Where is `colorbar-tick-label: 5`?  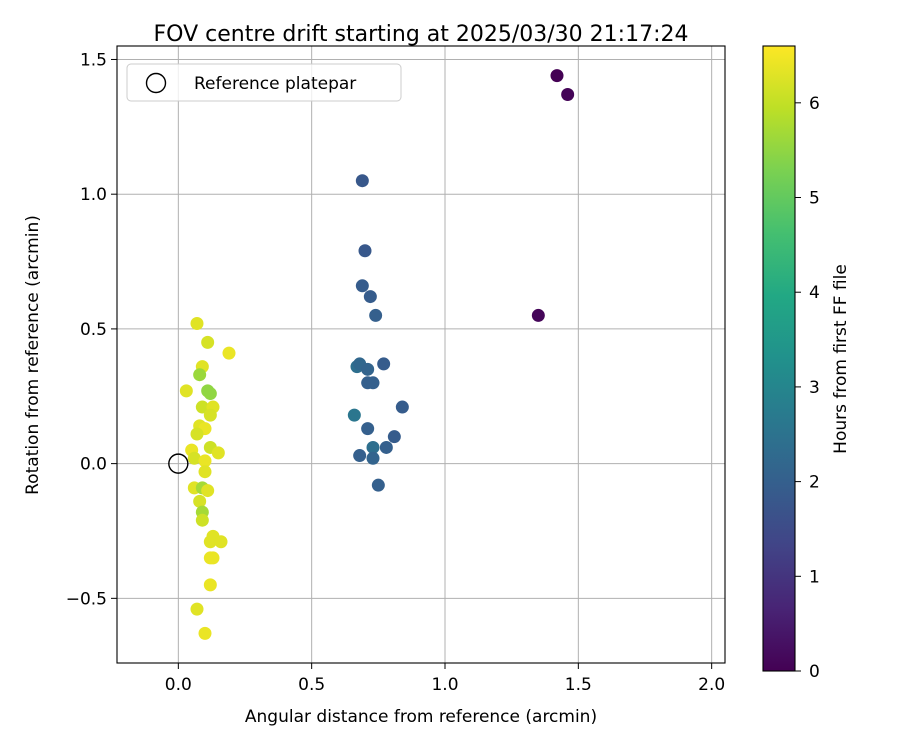
colorbar-tick-label: 5 is located at coordinates (814, 199).